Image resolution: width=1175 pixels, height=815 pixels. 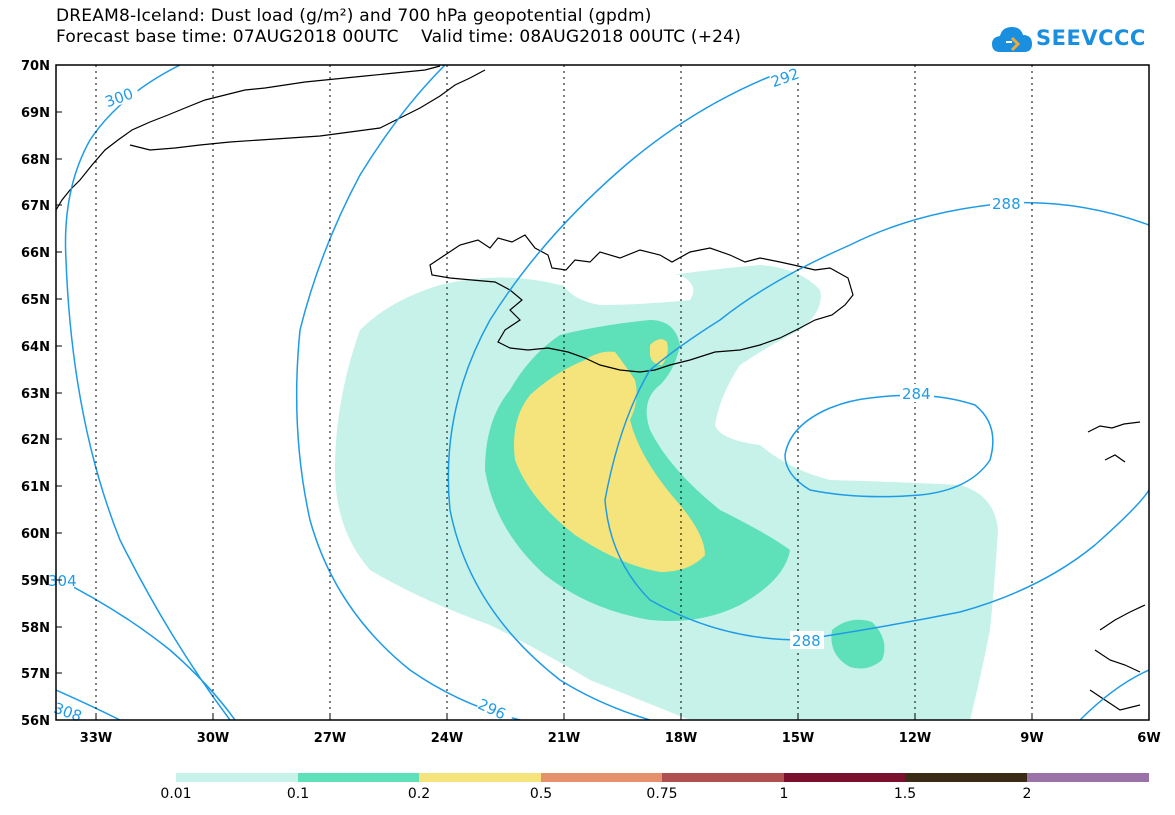 I want to click on contour-label-288-north: 288, so click(x=1006, y=204).